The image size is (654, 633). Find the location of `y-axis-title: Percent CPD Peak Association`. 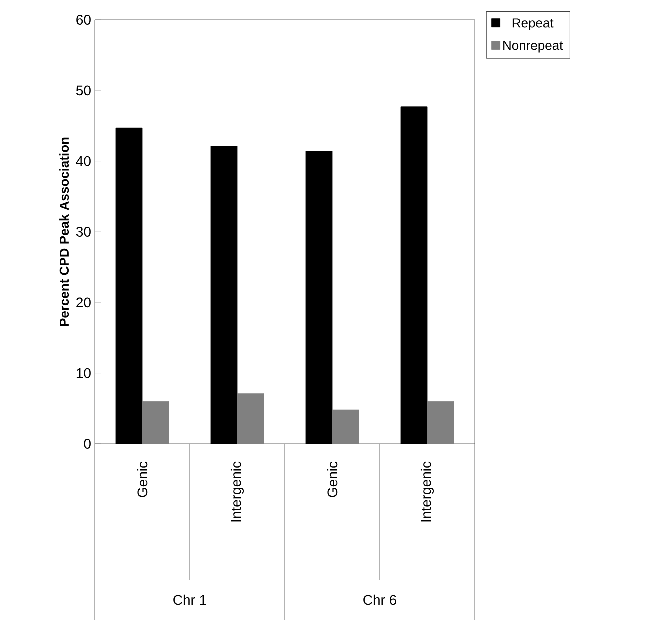

y-axis-title: Percent CPD Peak Association is located at coordinates (65, 232).